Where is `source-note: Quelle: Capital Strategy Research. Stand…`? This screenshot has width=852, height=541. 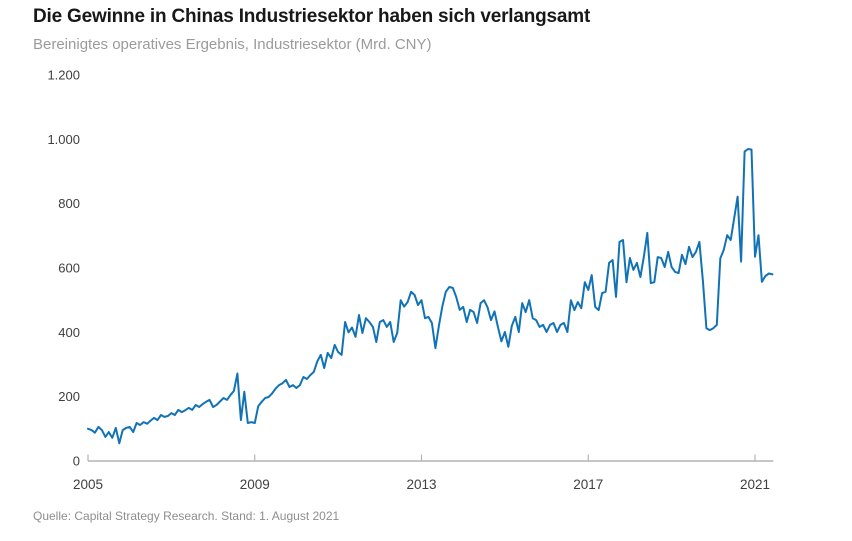 source-note: Quelle: Capital Strategy Research. Stand… is located at coordinates (186, 516).